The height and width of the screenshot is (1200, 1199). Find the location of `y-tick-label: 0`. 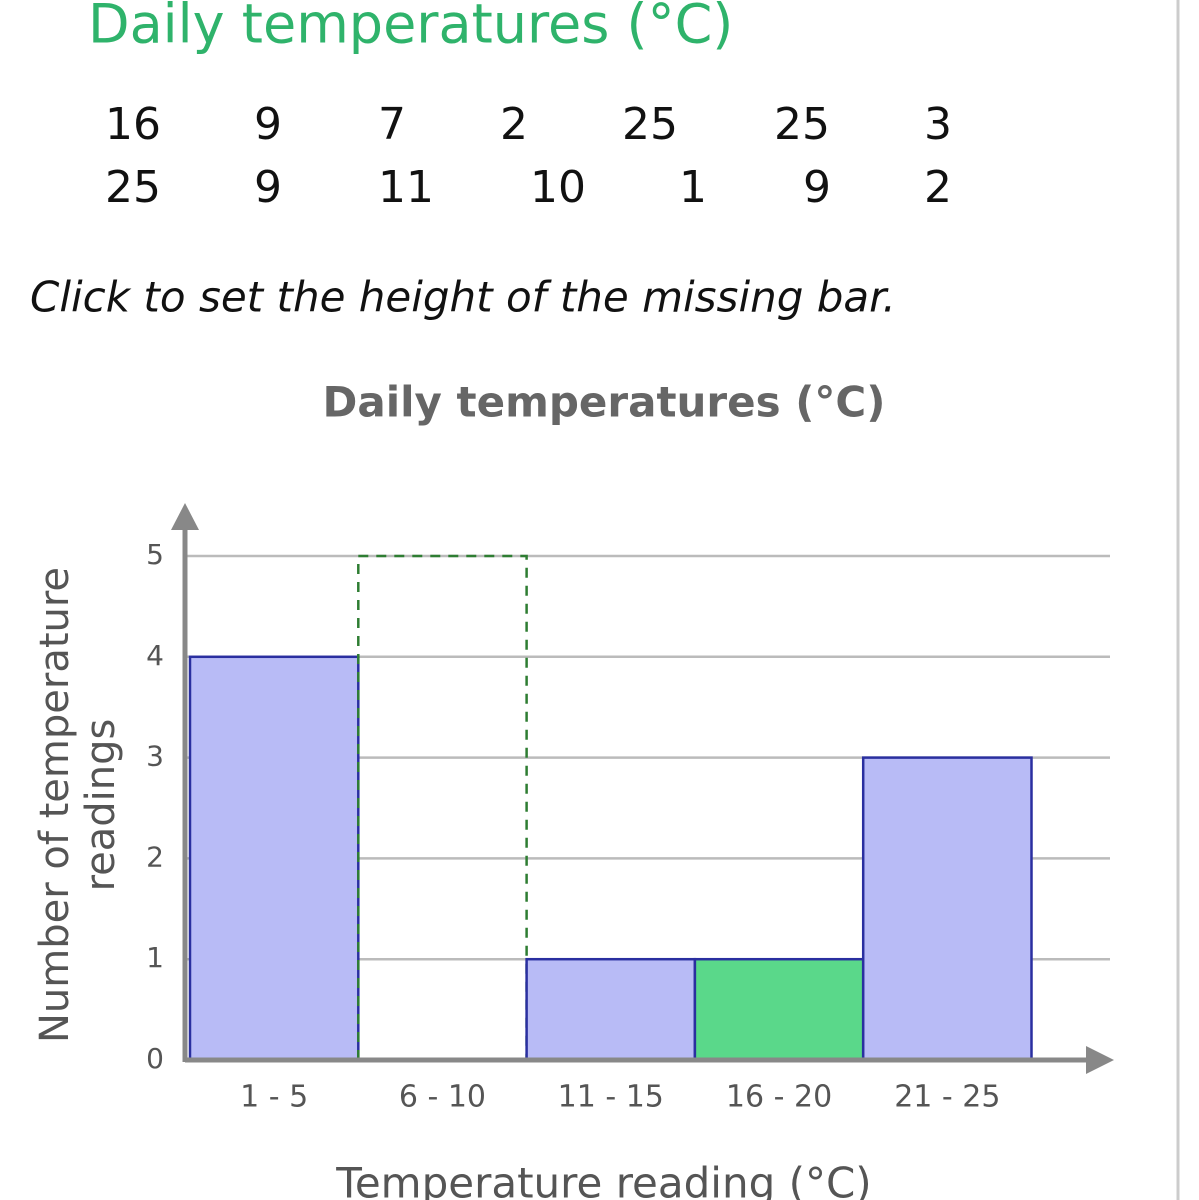

y-tick-label: 0 is located at coordinates (155, 1058).